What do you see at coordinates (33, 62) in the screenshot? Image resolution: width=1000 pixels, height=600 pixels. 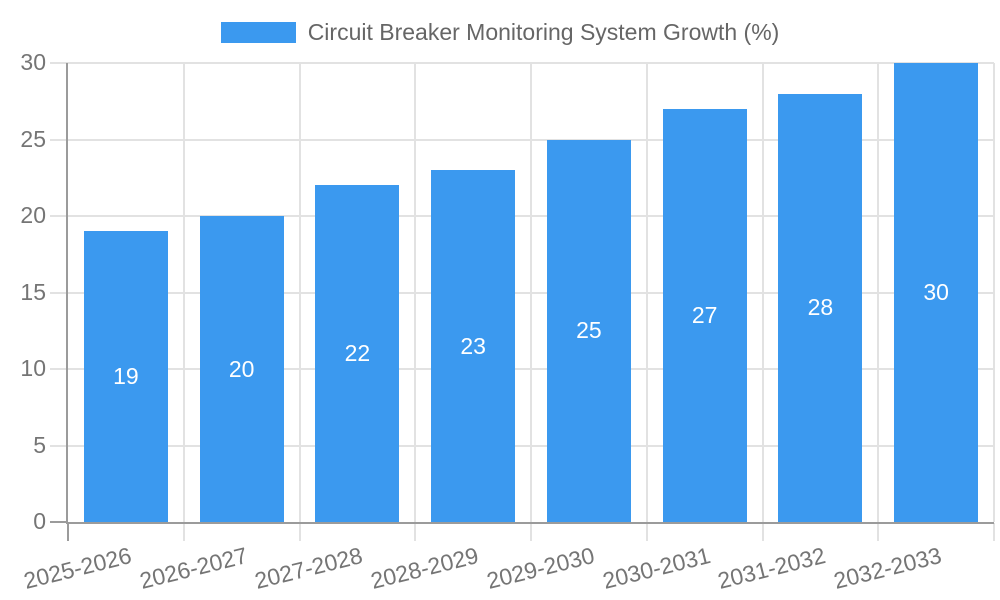 I see `y-tick-label: 30` at bounding box center [33, 62].